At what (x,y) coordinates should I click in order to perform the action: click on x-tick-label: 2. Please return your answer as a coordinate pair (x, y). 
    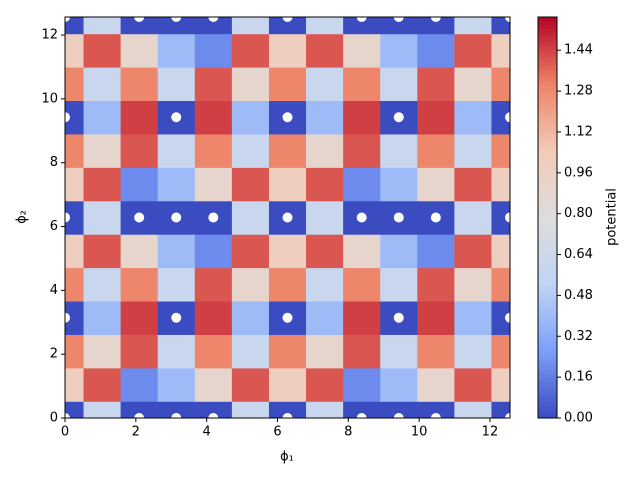
    Looking at the image, I should click on (136, 432).